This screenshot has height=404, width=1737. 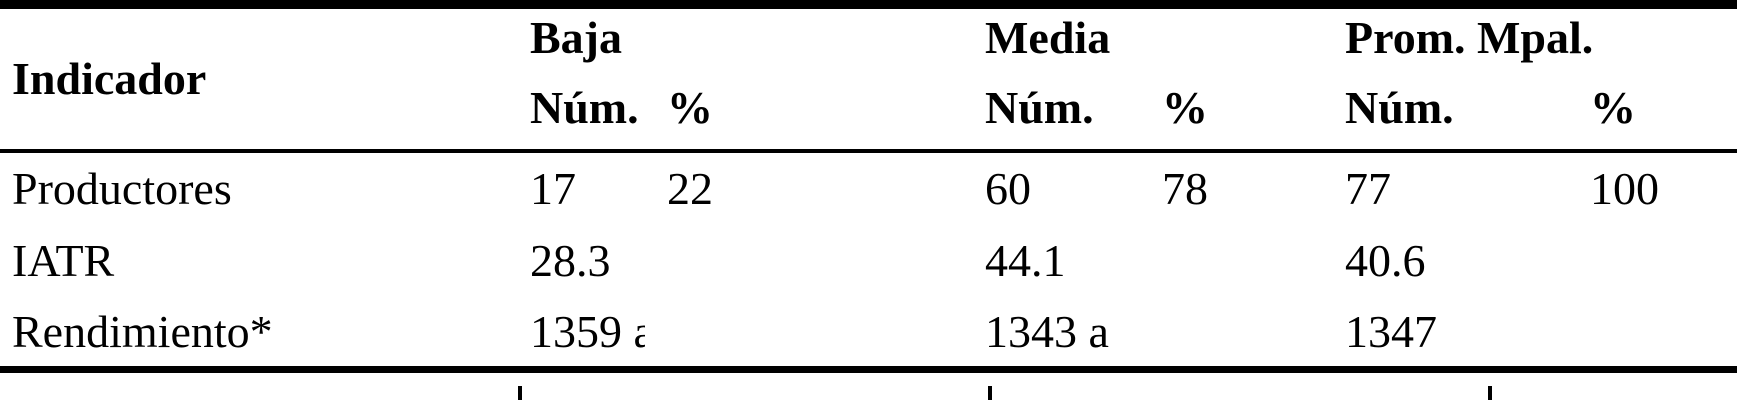 I want to click on cell-prom-pct: 100, so click(x=1652, y=186).